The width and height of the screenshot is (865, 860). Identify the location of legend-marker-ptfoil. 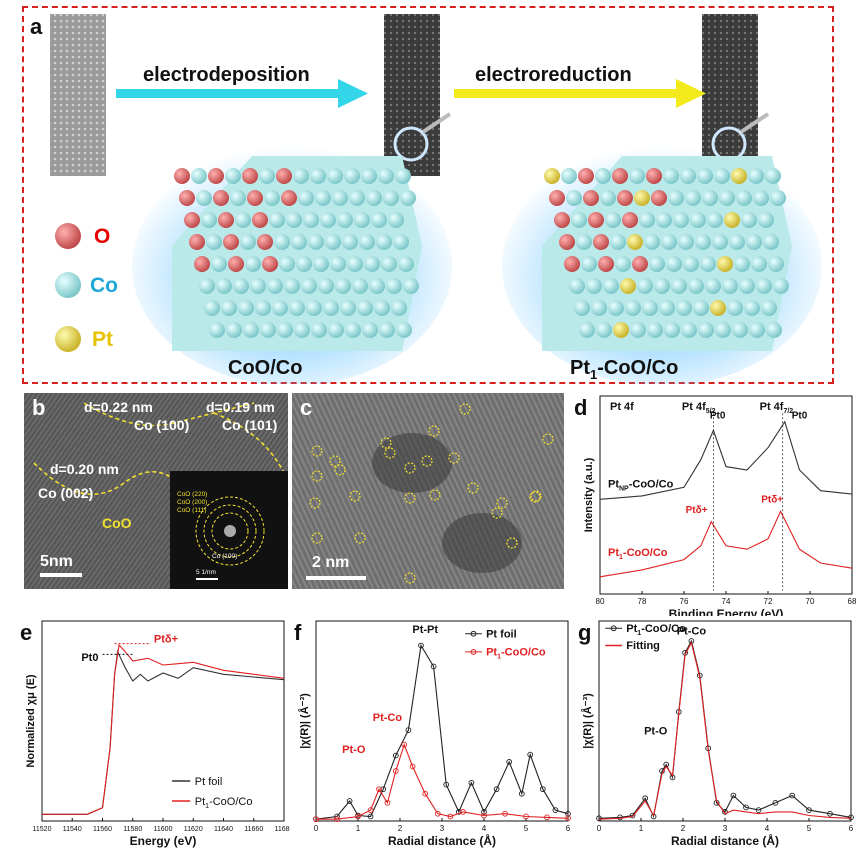
(473, 633).